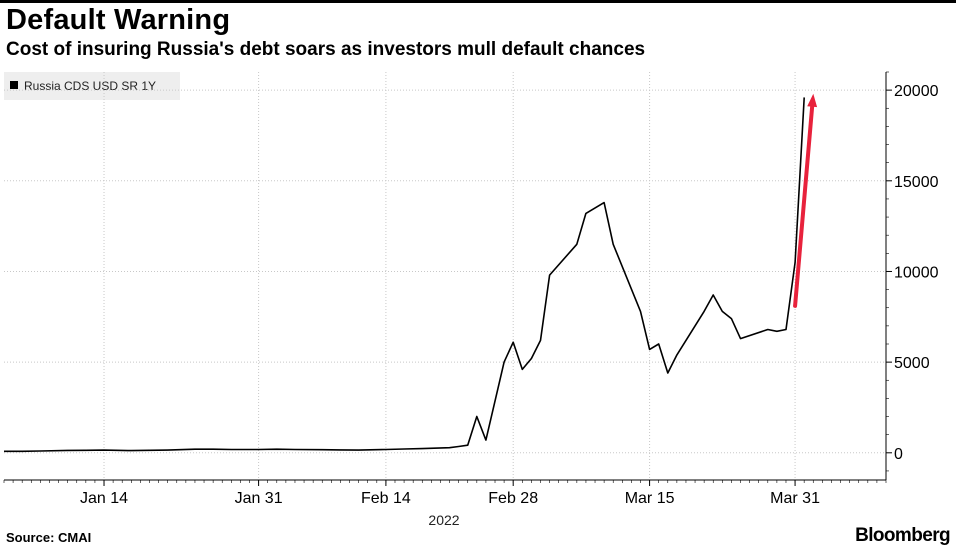 Image resolution: width=956 pixels, height=548 pixels. What do you see at coordinates (916, 272) in the screenshot?
I see `y-tick-label: 10000` at bounding box center [916, 272].